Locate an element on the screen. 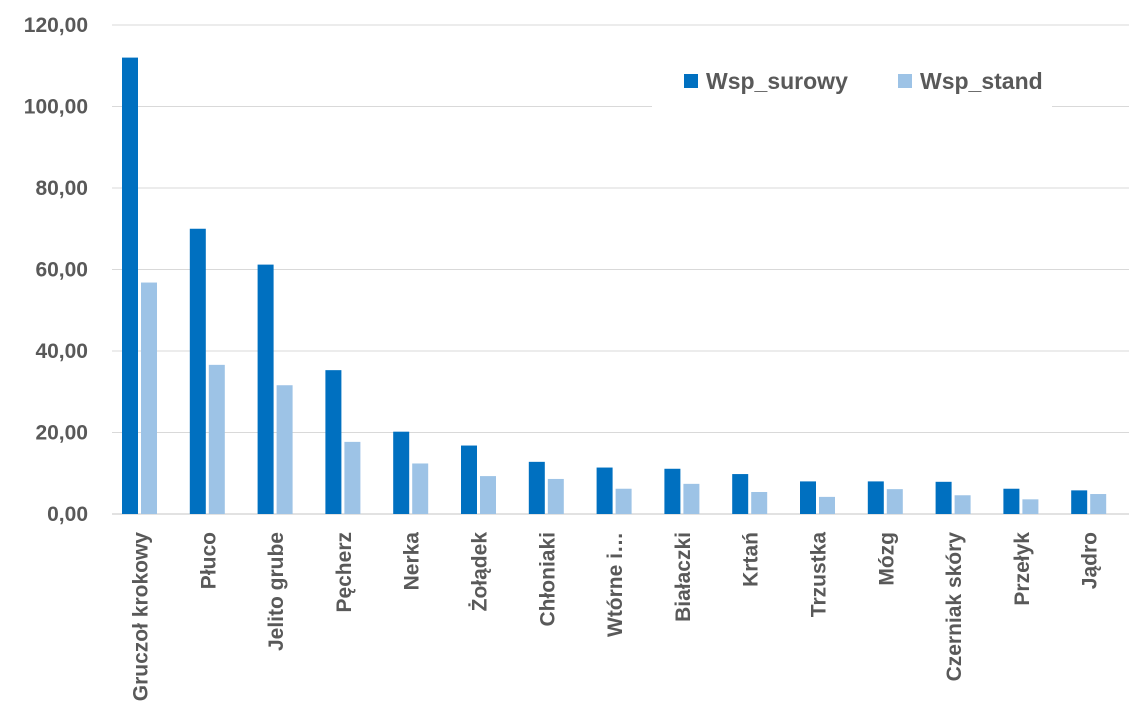 The image size is (1129, 727). x-category-label: Płuco is located at coordinates (208, 560).